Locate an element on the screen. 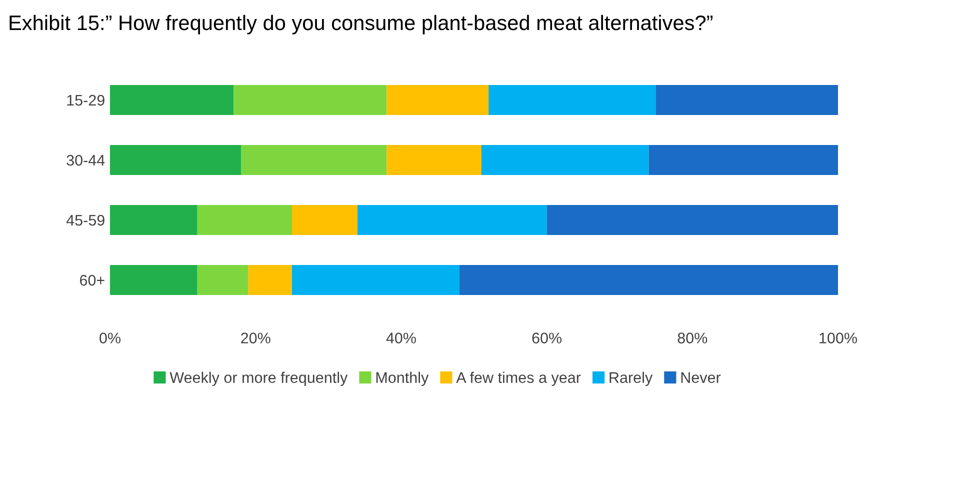 The image size is (958, 482). chart-title: Exhibit 15:” How frequently do you consume plant-based meat alternatives?” is located at coordinates (361, 24).